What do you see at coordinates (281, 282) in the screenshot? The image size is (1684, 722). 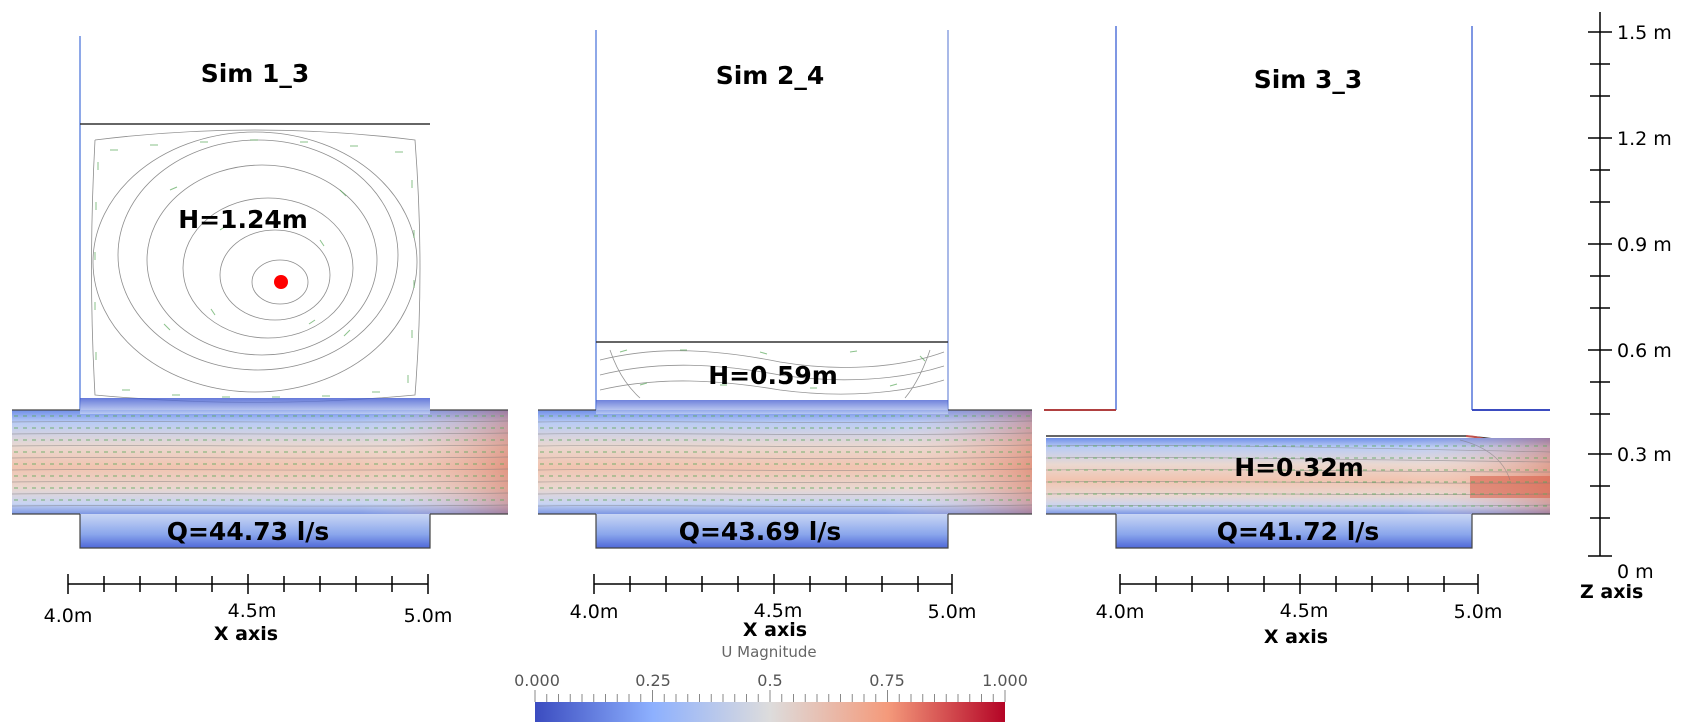 I see `monitoring-point-marker` at bounding box center [281, 282].